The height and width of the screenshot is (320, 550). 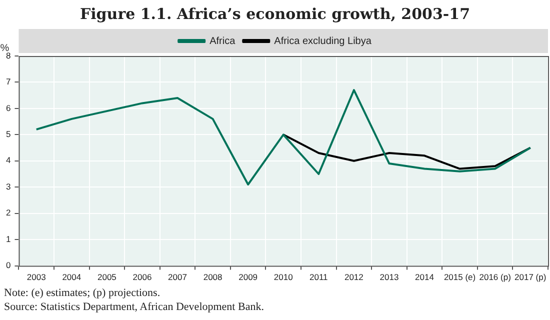 What do you see at coordinates (107, 277) in the screenshot?
I see `x-tick-label: 2005` at bounding box center [107, 277].